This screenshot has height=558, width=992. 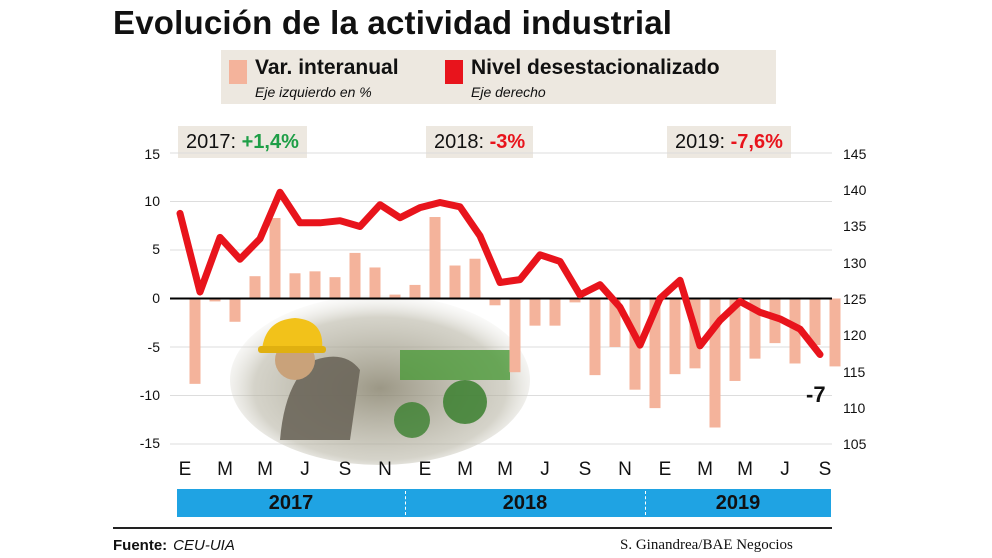 I want to click on legend-sublabel: Eje izquierdo en %, so click(x=313, y=92).